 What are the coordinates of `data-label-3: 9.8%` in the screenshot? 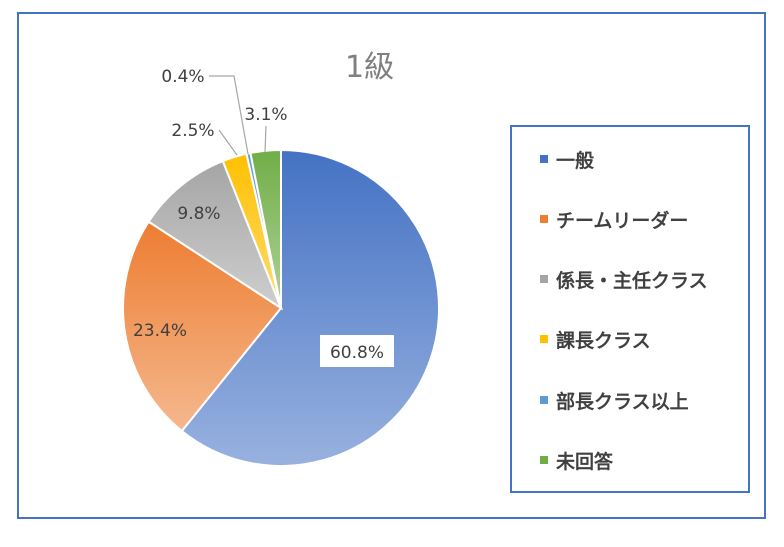 It's located at (198, 214).